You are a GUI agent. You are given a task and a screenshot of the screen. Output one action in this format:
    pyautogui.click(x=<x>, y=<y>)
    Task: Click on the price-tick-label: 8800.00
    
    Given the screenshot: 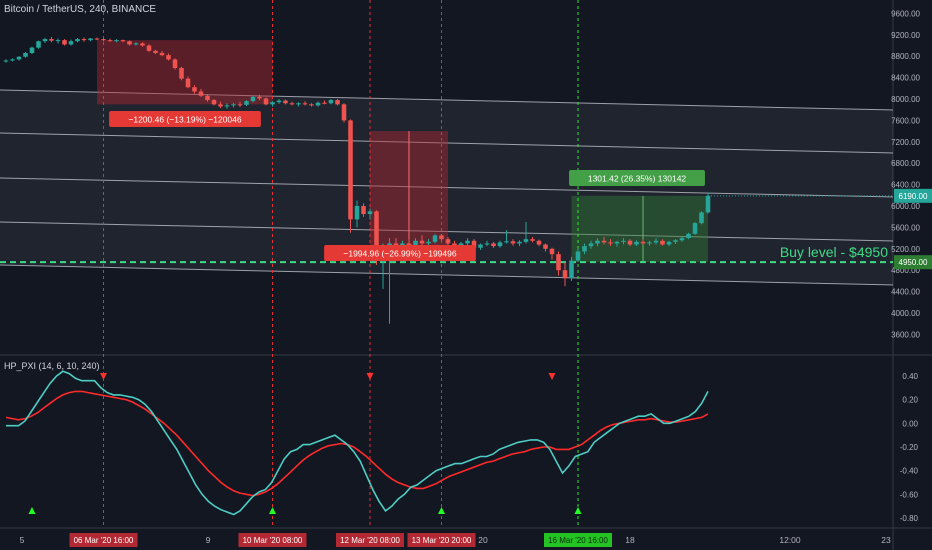 What is the action you would take?
    pyautogui.click(x=905, y=56)
    